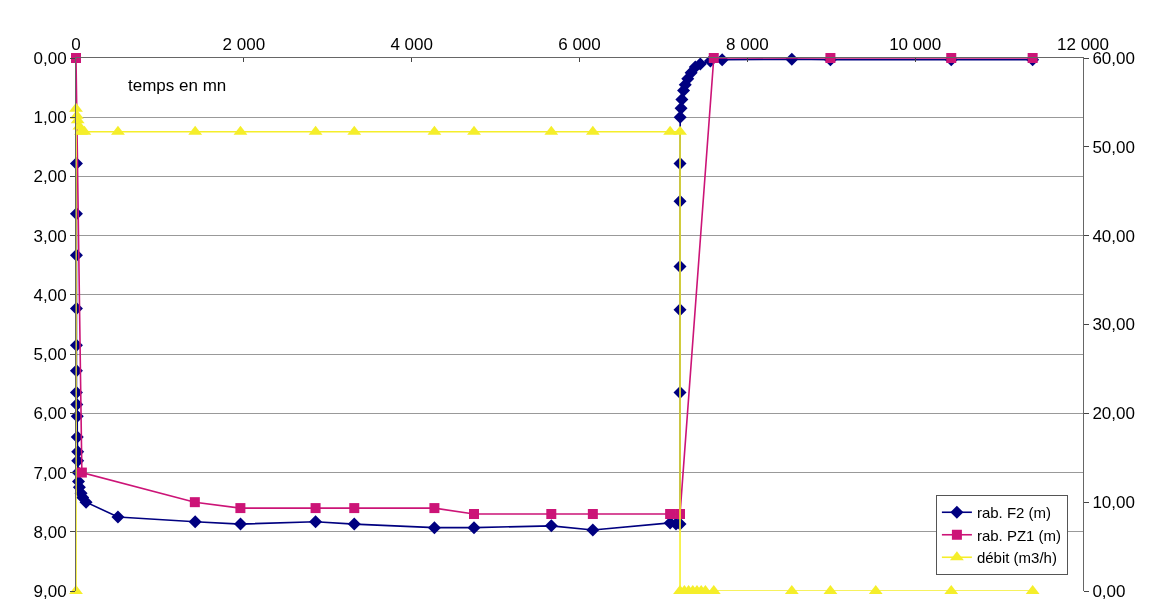  I want to click on y-tick-label: 6,00, so click(50, 414).